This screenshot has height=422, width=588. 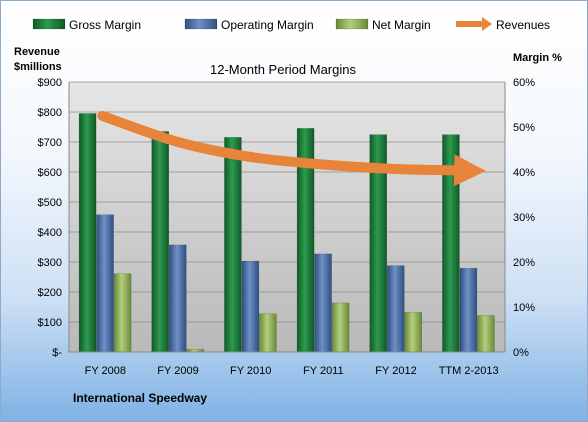 I want to click on right-tick-label: 0%, so click(x=521, y=353).